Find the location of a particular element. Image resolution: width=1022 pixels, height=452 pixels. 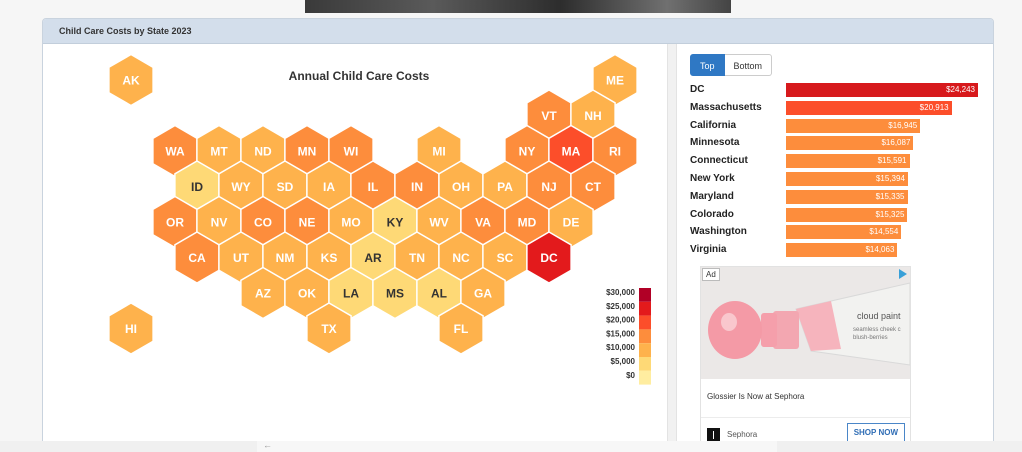

state-label: OR is located at coordinates (175, 223).